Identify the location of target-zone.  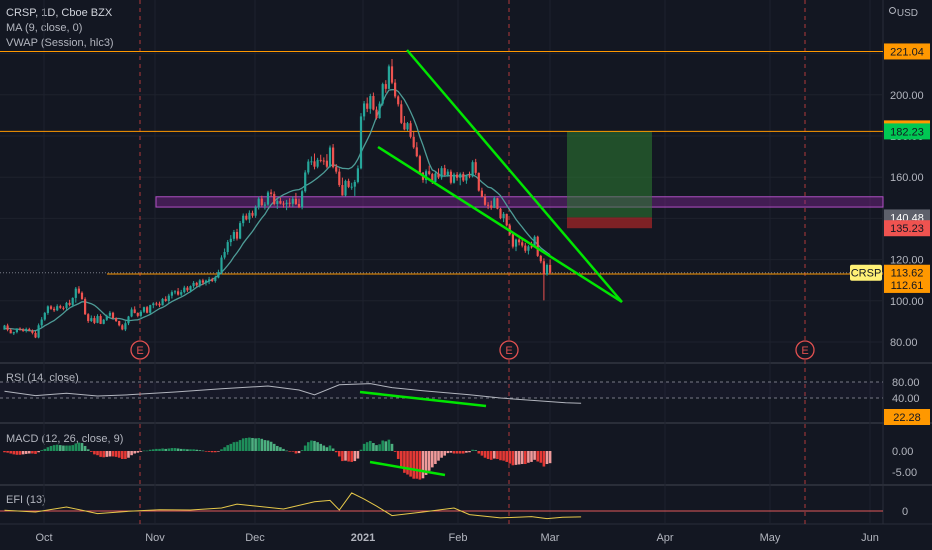
(609, 174).